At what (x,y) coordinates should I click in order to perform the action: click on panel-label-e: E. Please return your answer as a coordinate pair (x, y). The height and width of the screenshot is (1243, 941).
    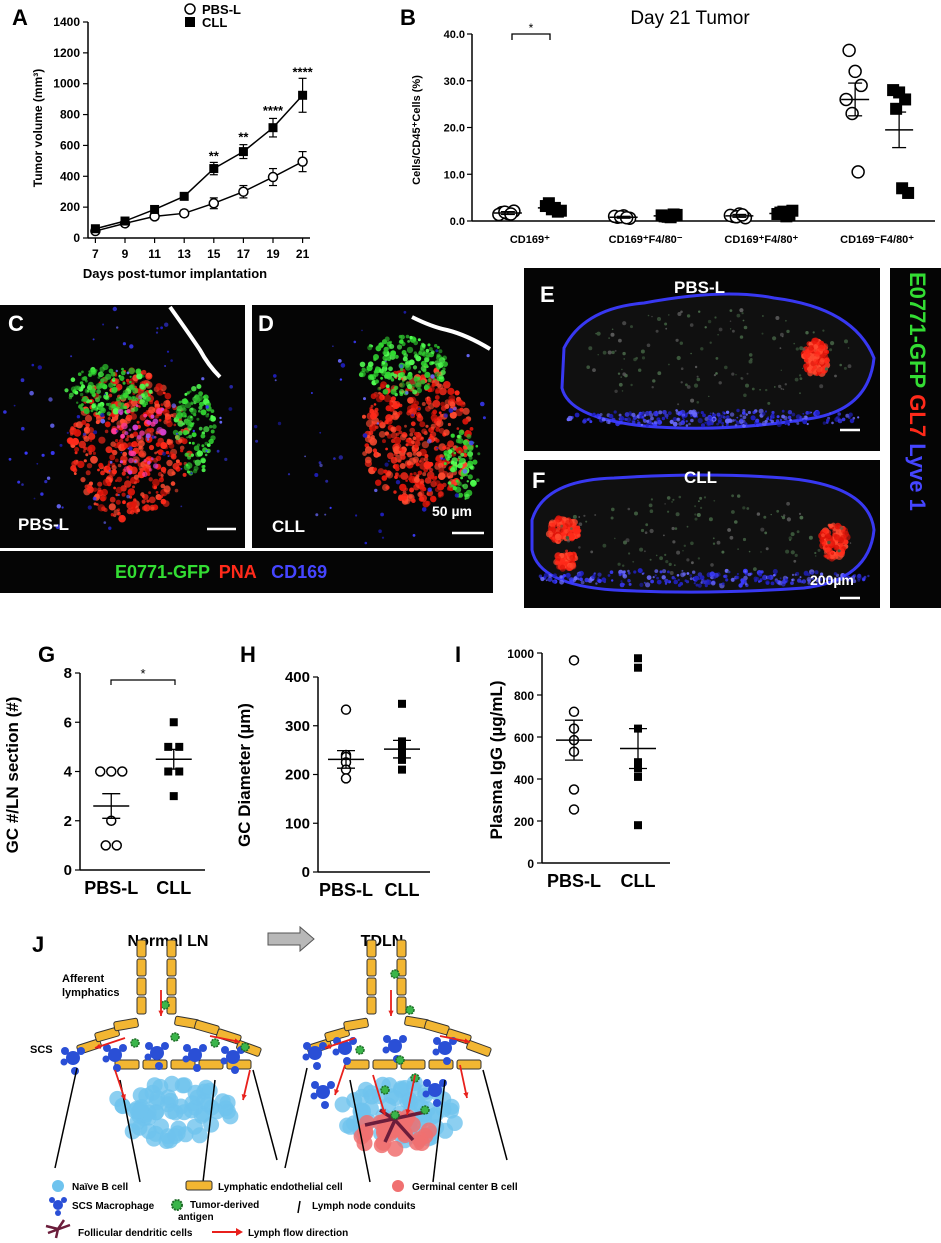
    Looking at the image, I should click on (547, 294).